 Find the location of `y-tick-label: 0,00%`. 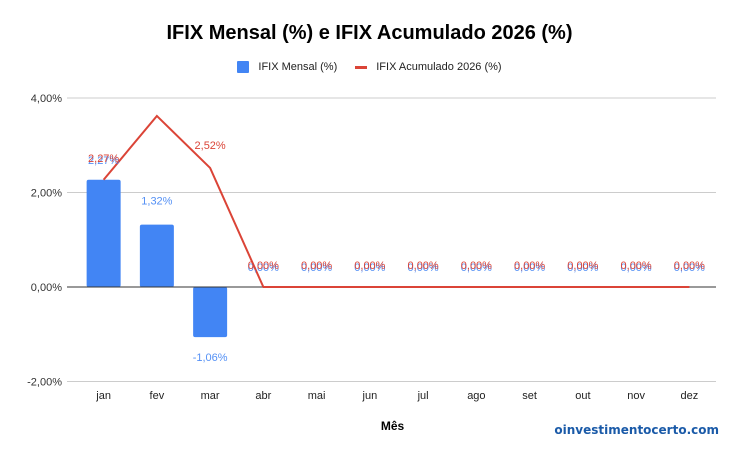

y-tick-label: 0,00% is located at coordinates (46, 288).